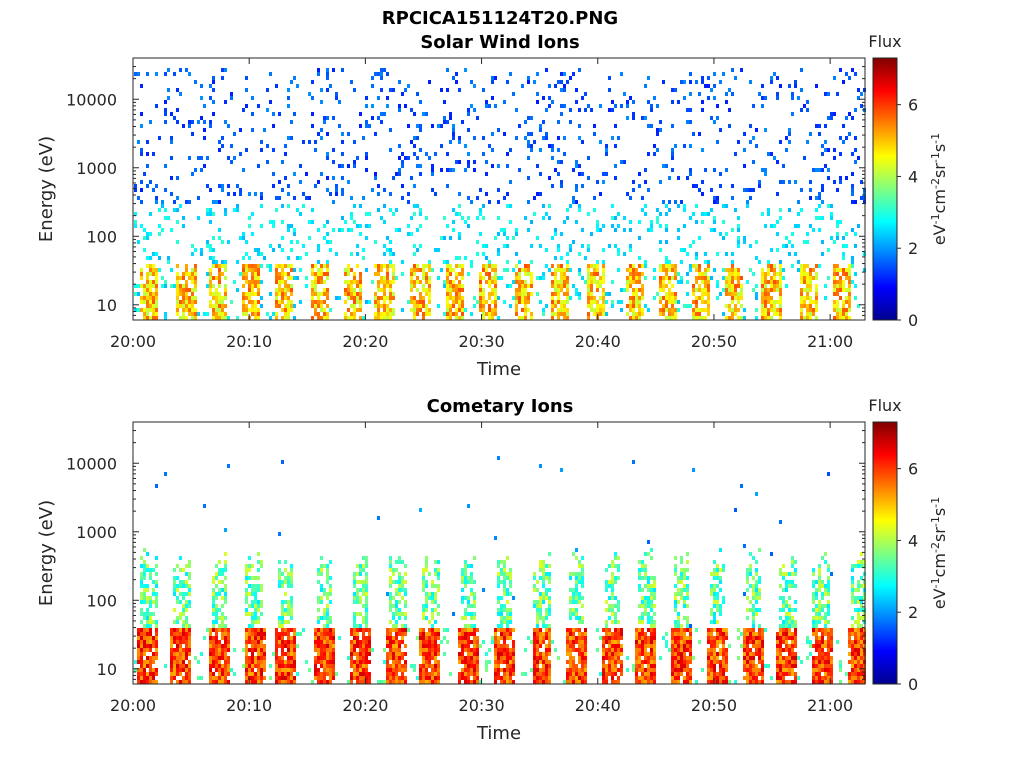 This screenshot has height=768, width=1024. I want to click on y-tick-label: 10, so click(107, 305).